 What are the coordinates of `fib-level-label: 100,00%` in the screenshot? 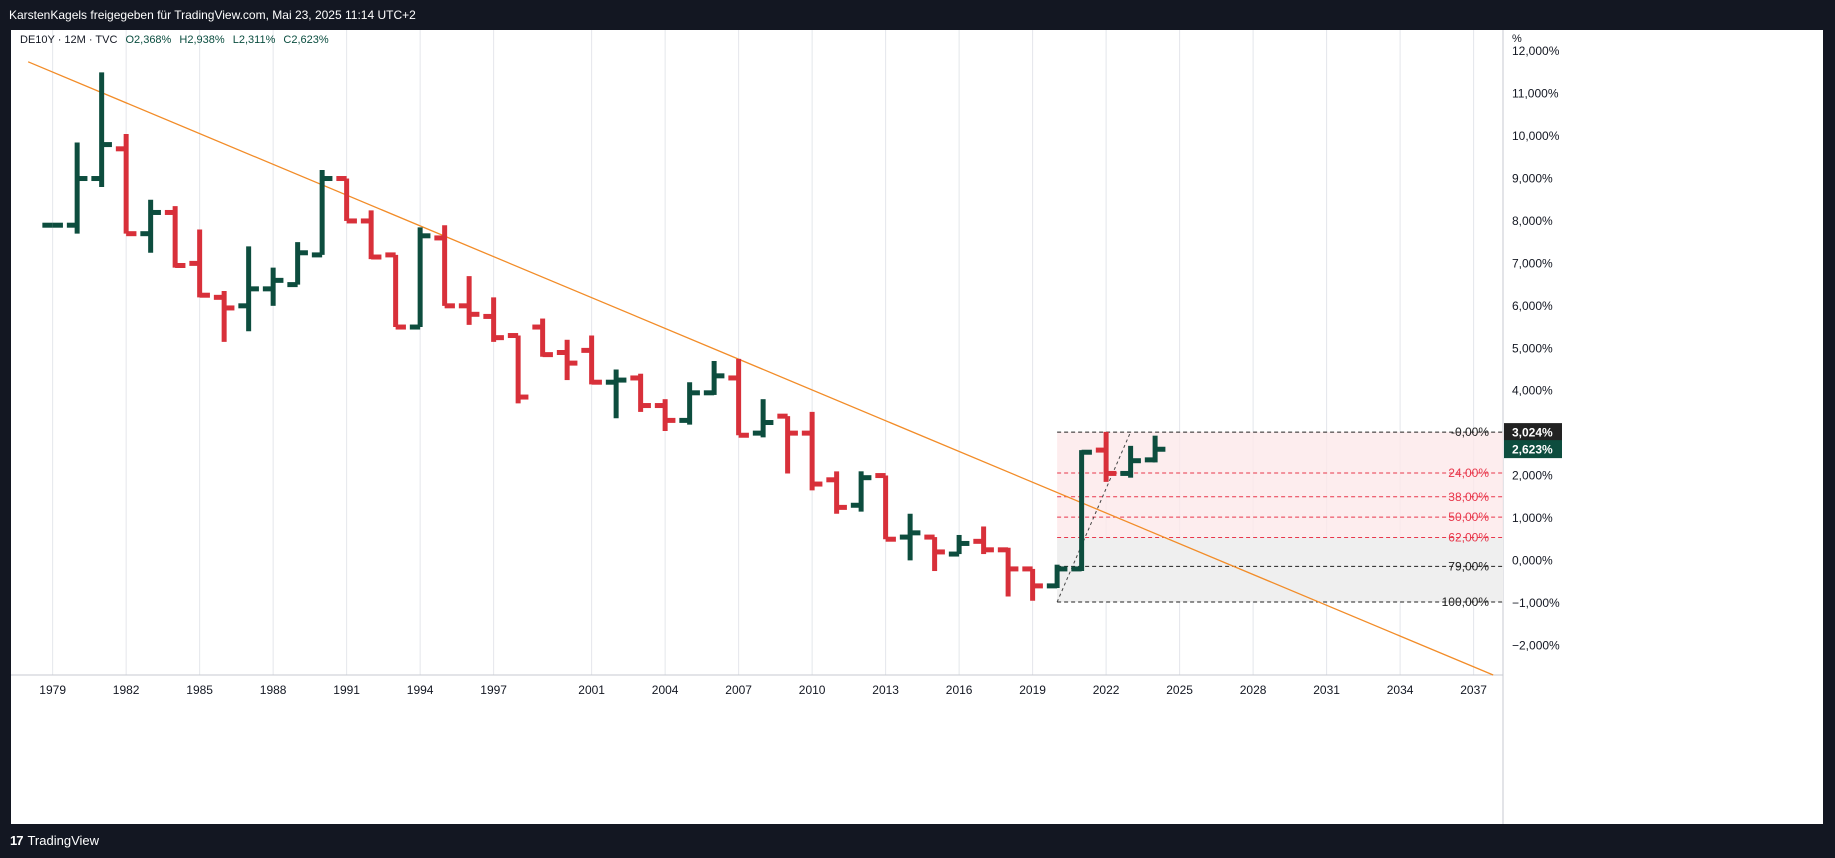 It's located at (1466, 602).